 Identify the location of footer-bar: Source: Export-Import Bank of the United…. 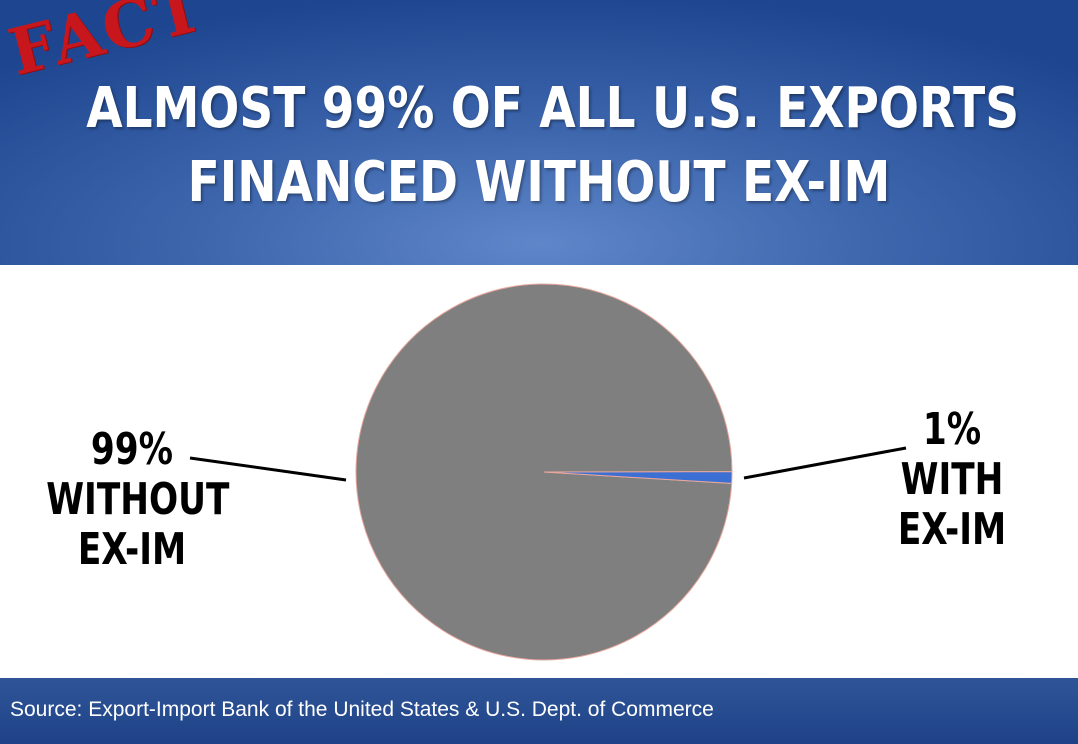
(539, 711).